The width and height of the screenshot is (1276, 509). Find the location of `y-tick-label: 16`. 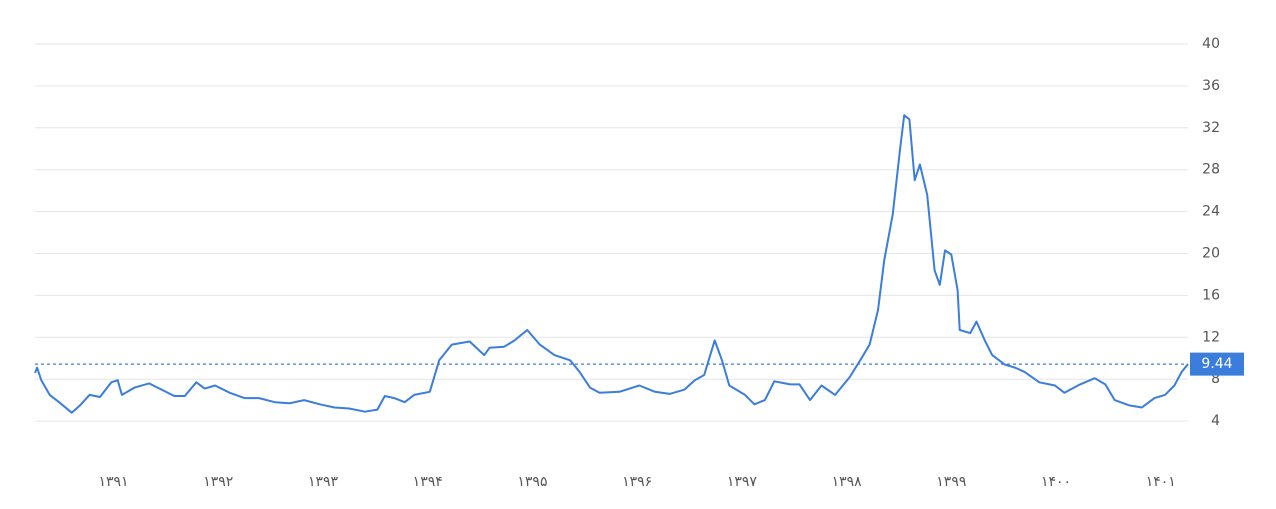

y-tick-label: 16 is located at coordinates (1211, 295).